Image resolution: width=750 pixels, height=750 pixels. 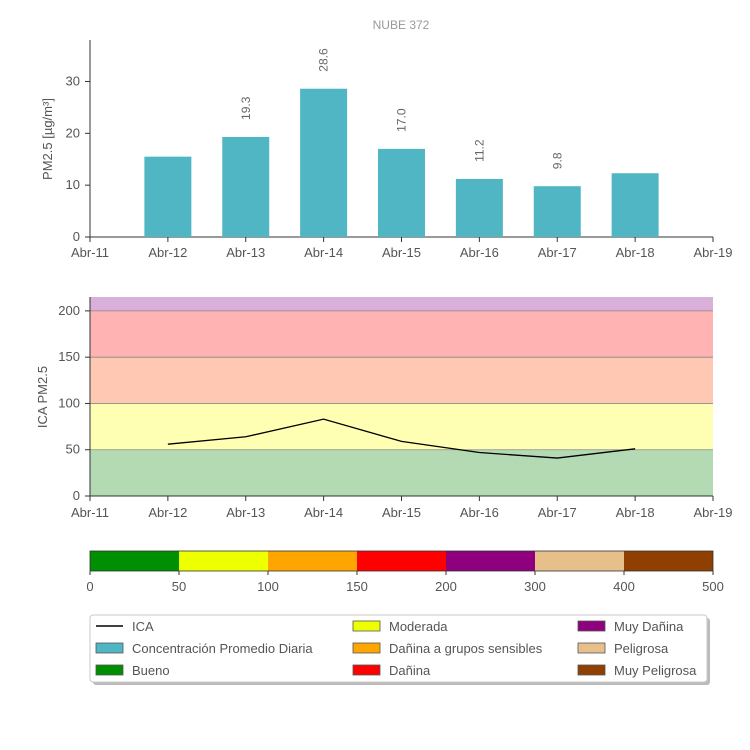 I want to click on ica-y-tick-label: 100, so click(x=69, y=402).